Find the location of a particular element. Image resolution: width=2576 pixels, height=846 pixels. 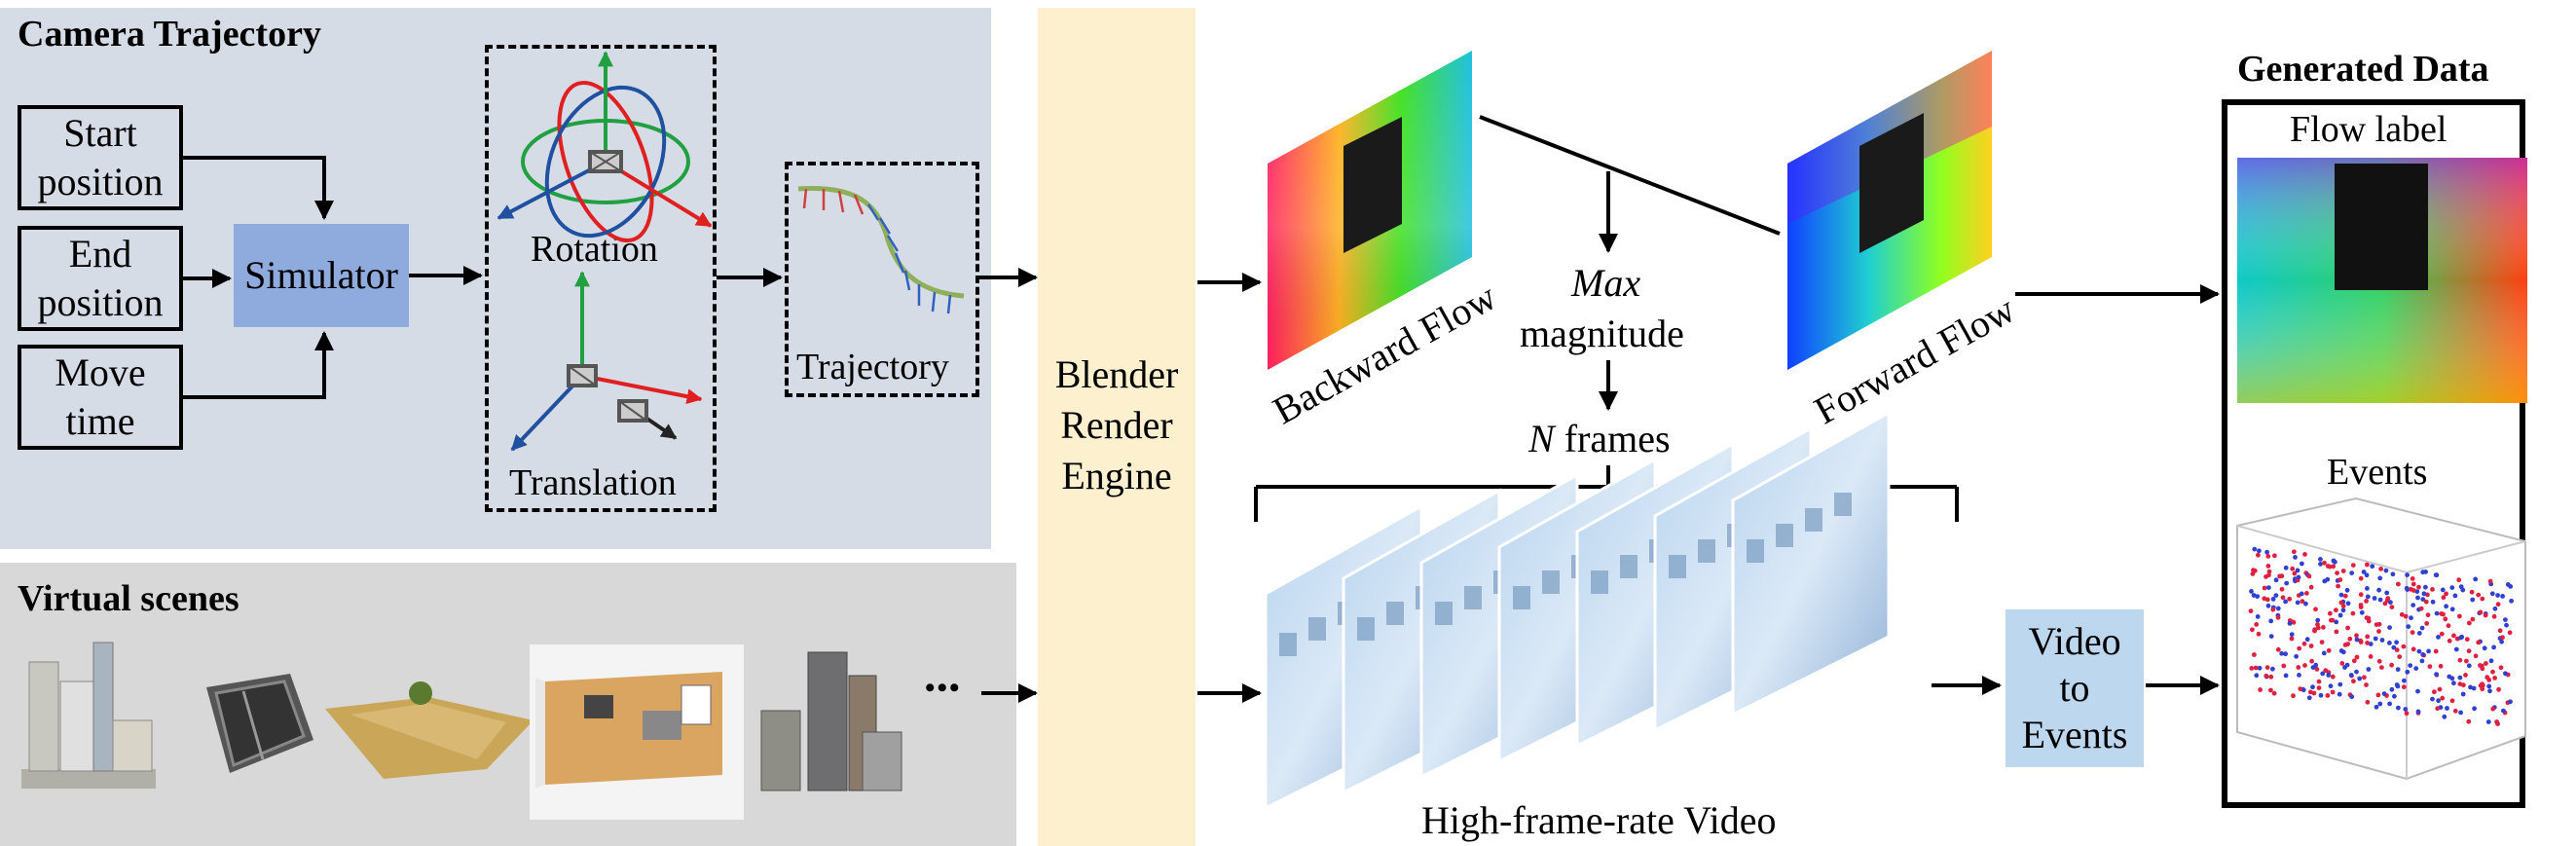

trajectory-box is located at coordinates (882, 280).